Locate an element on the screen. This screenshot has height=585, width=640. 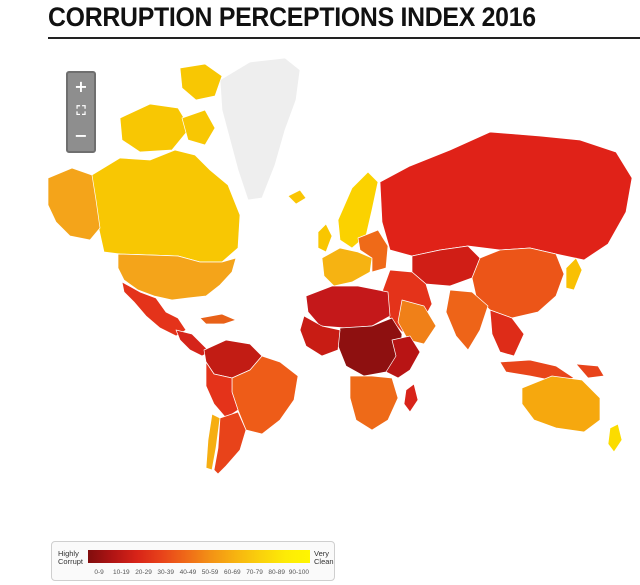
title-divider is located at coordinates (344, 38).